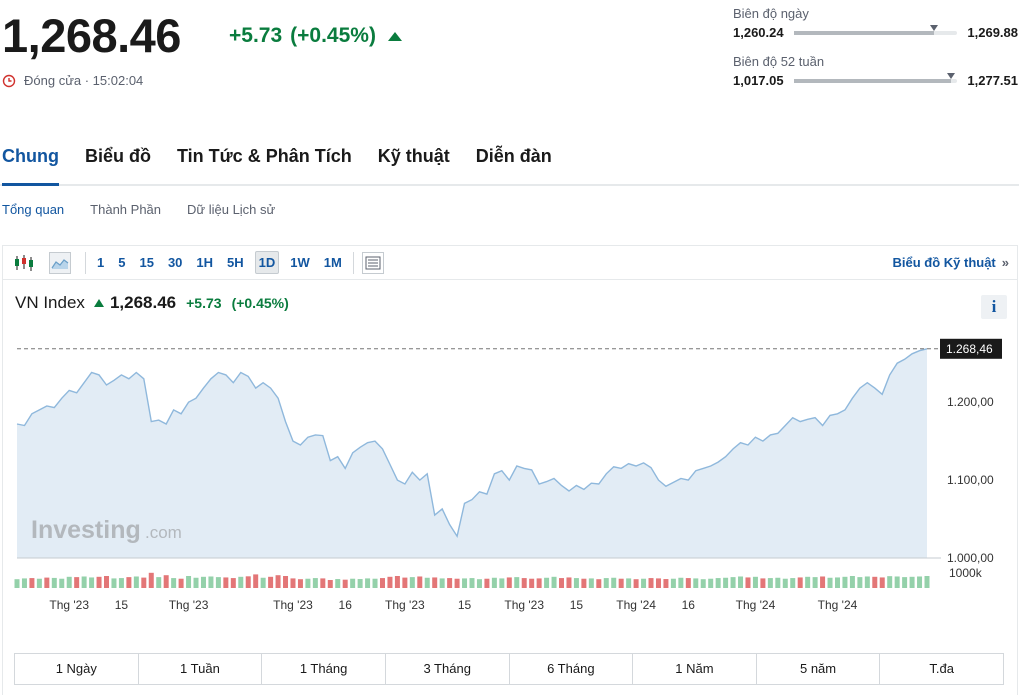 Image resolution: width=1019 pixels, height=695 pixels. What do you see at coordinates (413, 156) in the screenshot?
I see `tab-technical: Kỹ thuật` at bounding box center [413, 156].